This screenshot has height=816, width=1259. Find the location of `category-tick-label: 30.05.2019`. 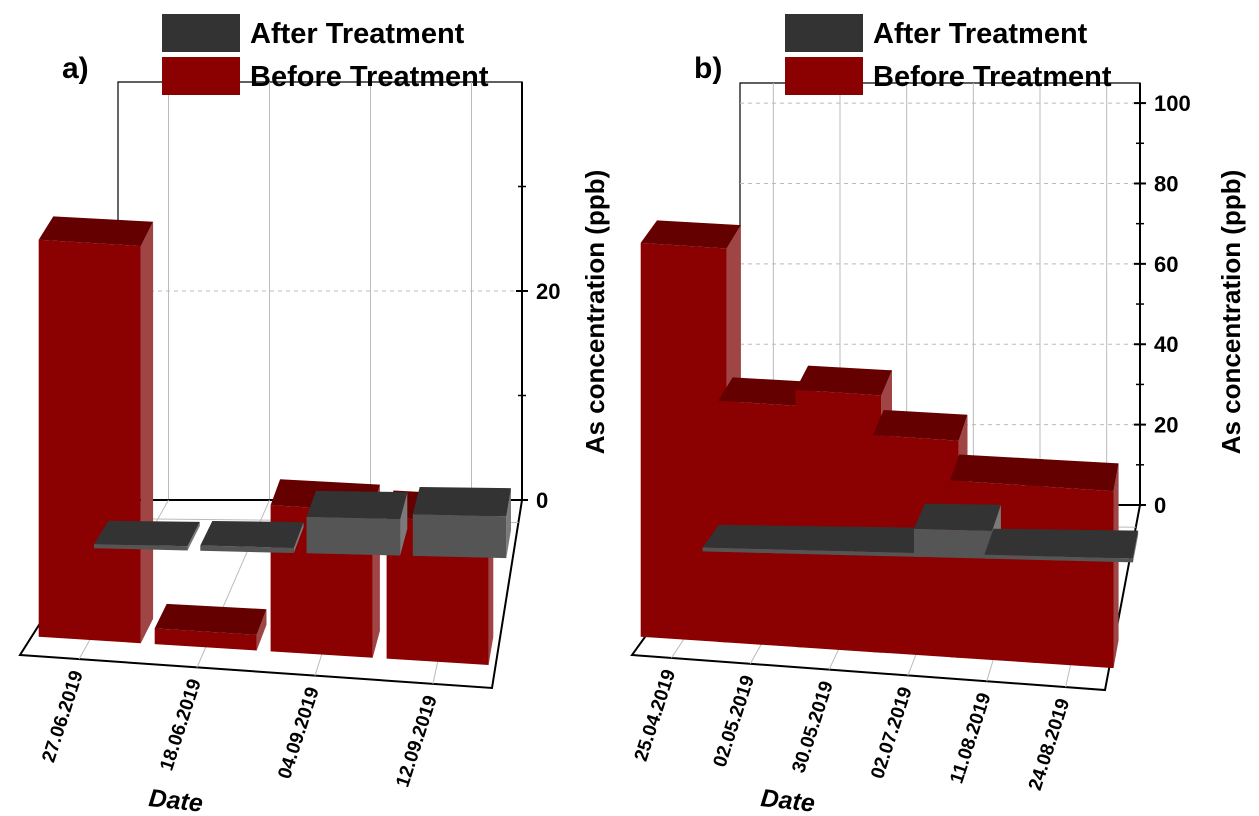

category-tick-label: 30.05.2019 is located at coordinates (812, 727).